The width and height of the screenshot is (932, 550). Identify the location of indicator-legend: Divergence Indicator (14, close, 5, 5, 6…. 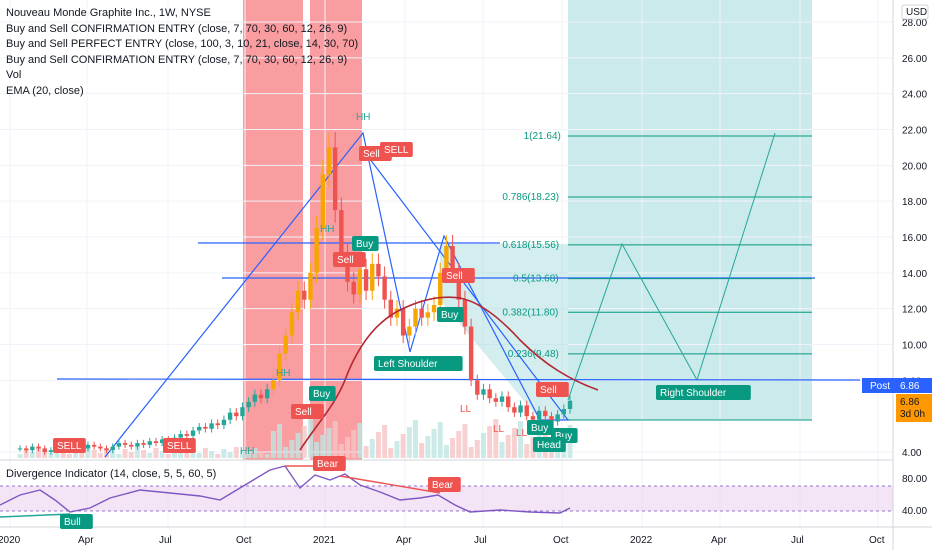
(111, 474).